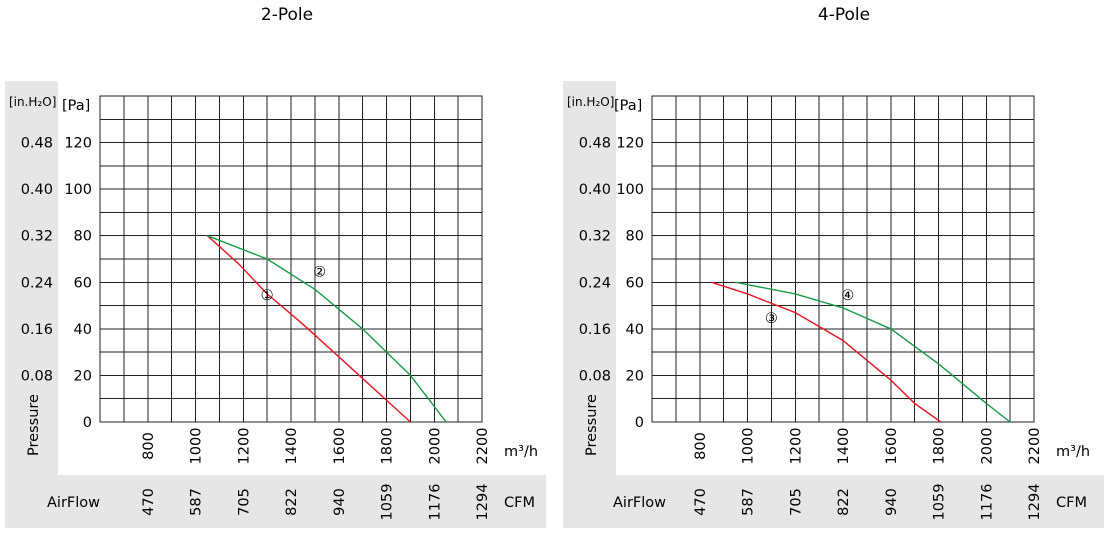 Image resolution: width=1104 pixels, height=533 pixels. What do you see at coordinates (267, 296) in the screenshot?
I see `series-label: ①` at bounding box center [267, 296].